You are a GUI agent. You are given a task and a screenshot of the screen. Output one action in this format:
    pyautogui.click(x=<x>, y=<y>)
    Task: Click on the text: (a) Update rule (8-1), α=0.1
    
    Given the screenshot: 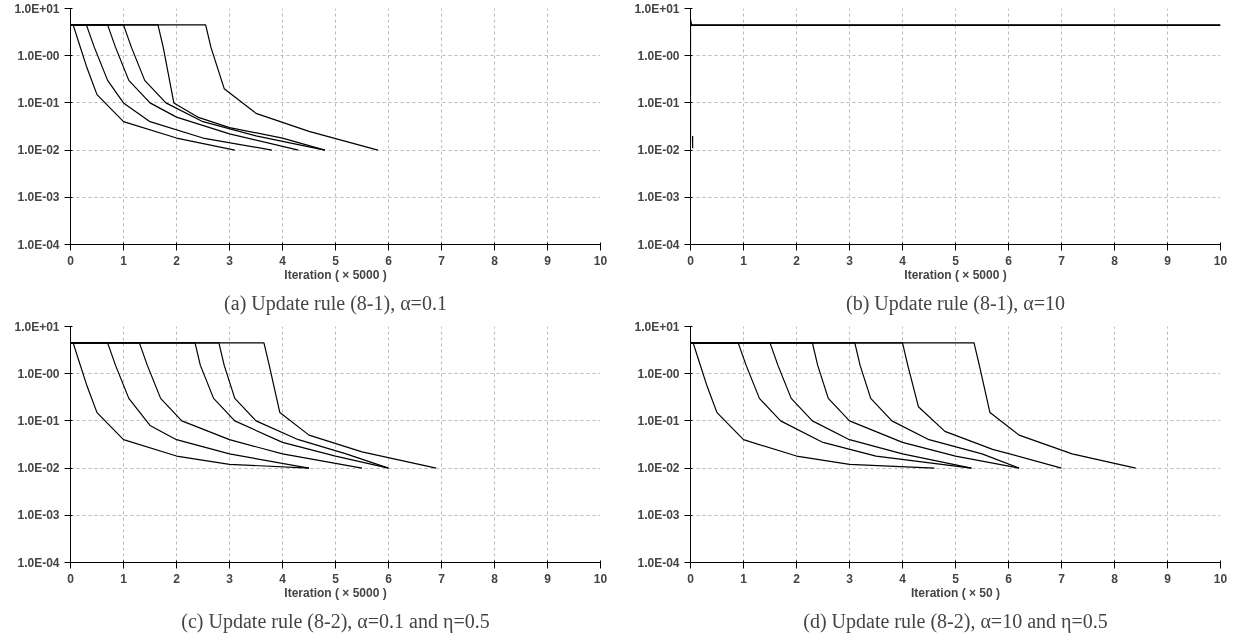 What is the action you would take?
    pyautogui.click(x=335, y=303)
    